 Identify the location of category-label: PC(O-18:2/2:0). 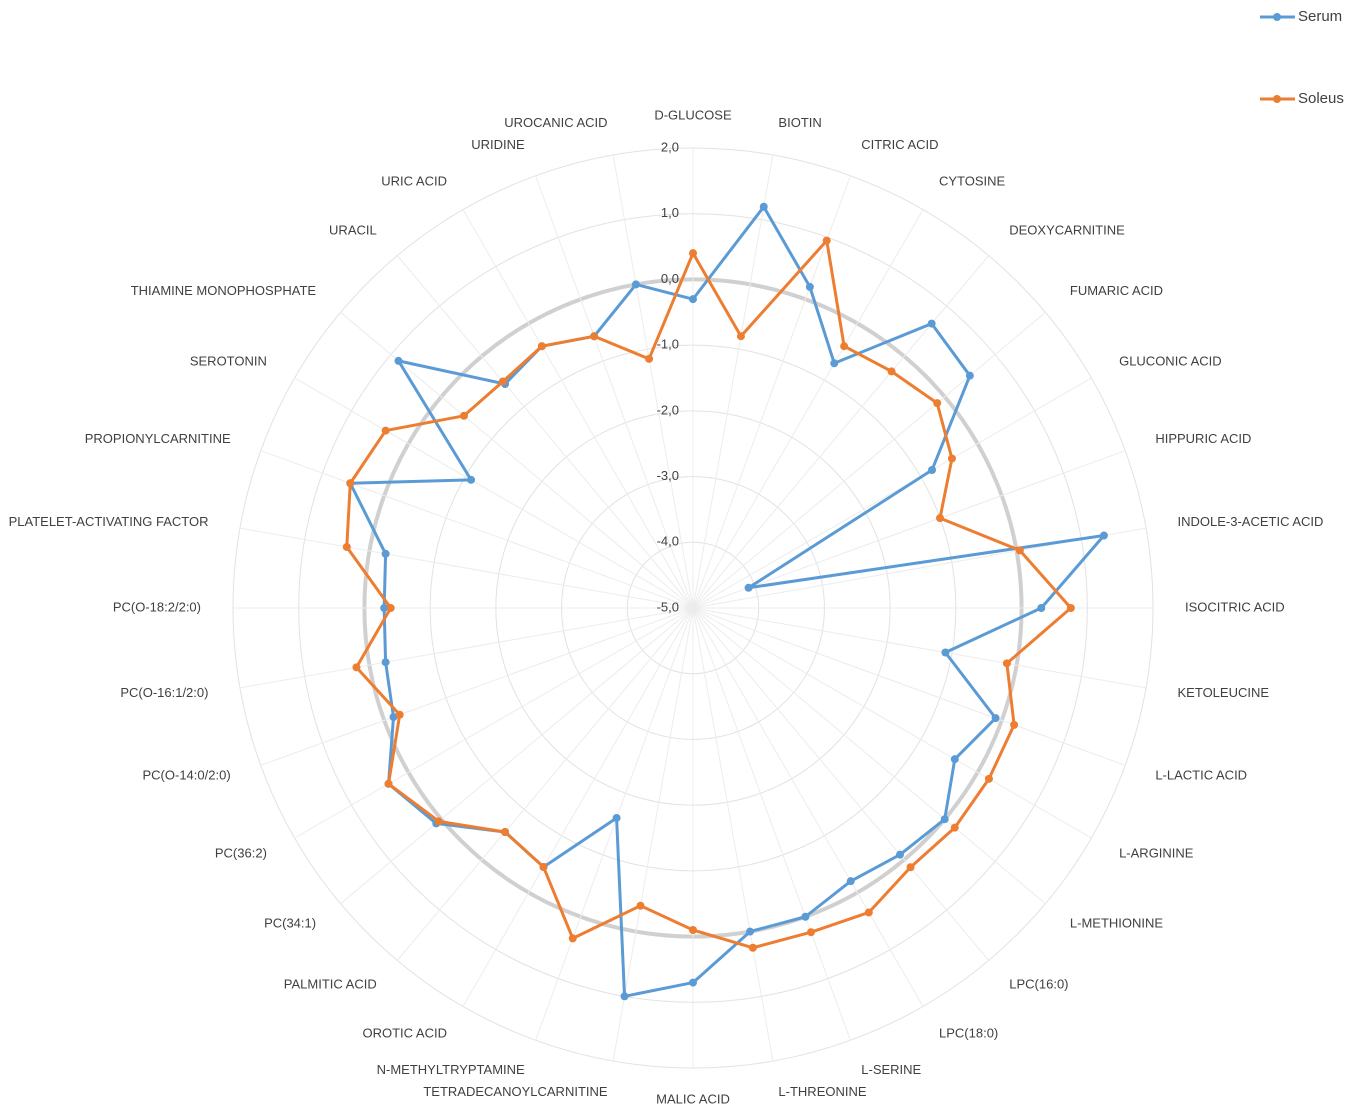
(157, 606).